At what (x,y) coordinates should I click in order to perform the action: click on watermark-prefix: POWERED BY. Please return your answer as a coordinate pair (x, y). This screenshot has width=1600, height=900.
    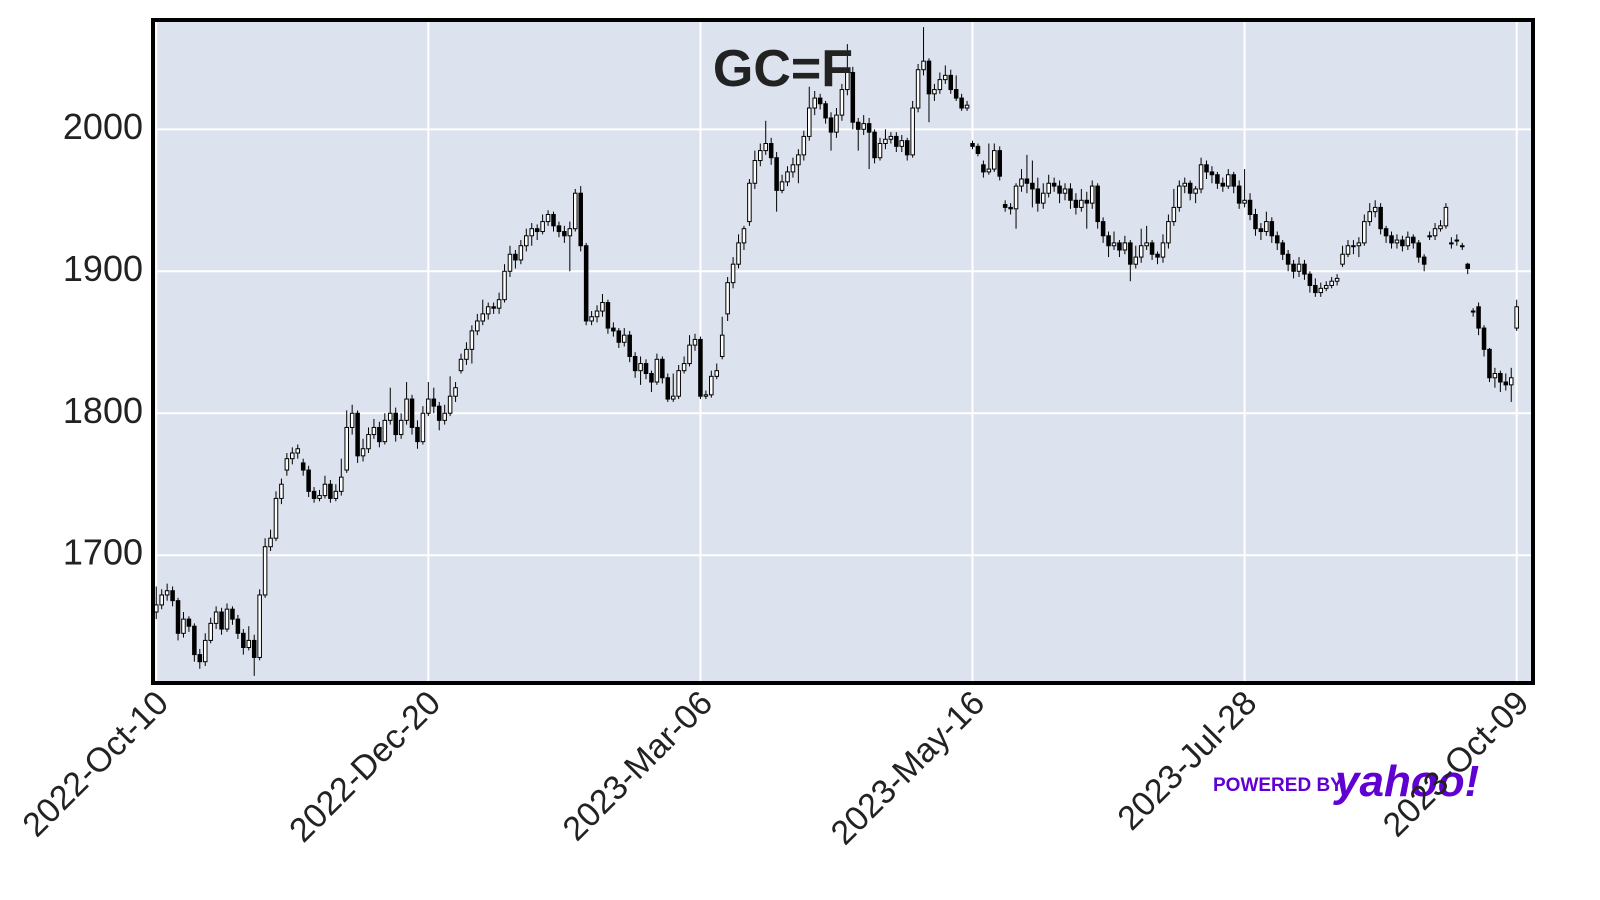
    Looking at the image, I should click on (1278, 785).